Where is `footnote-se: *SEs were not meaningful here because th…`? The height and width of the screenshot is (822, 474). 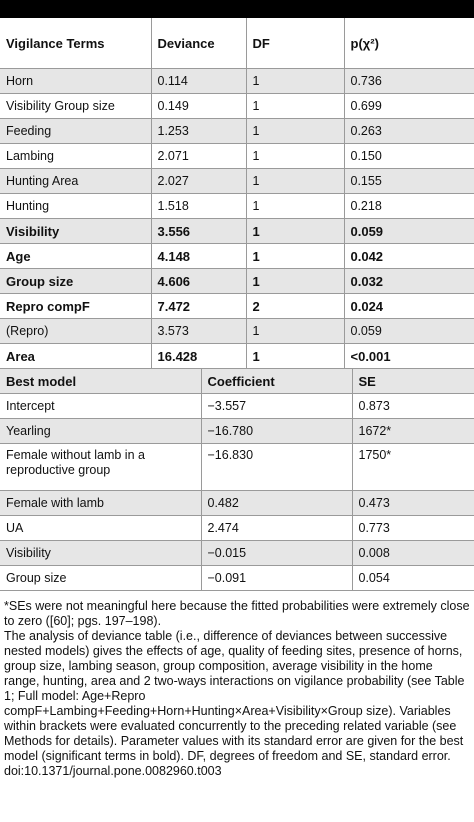 footnote-se: *SEs were not meaningful here because th… is located at coordinates (237, 613).